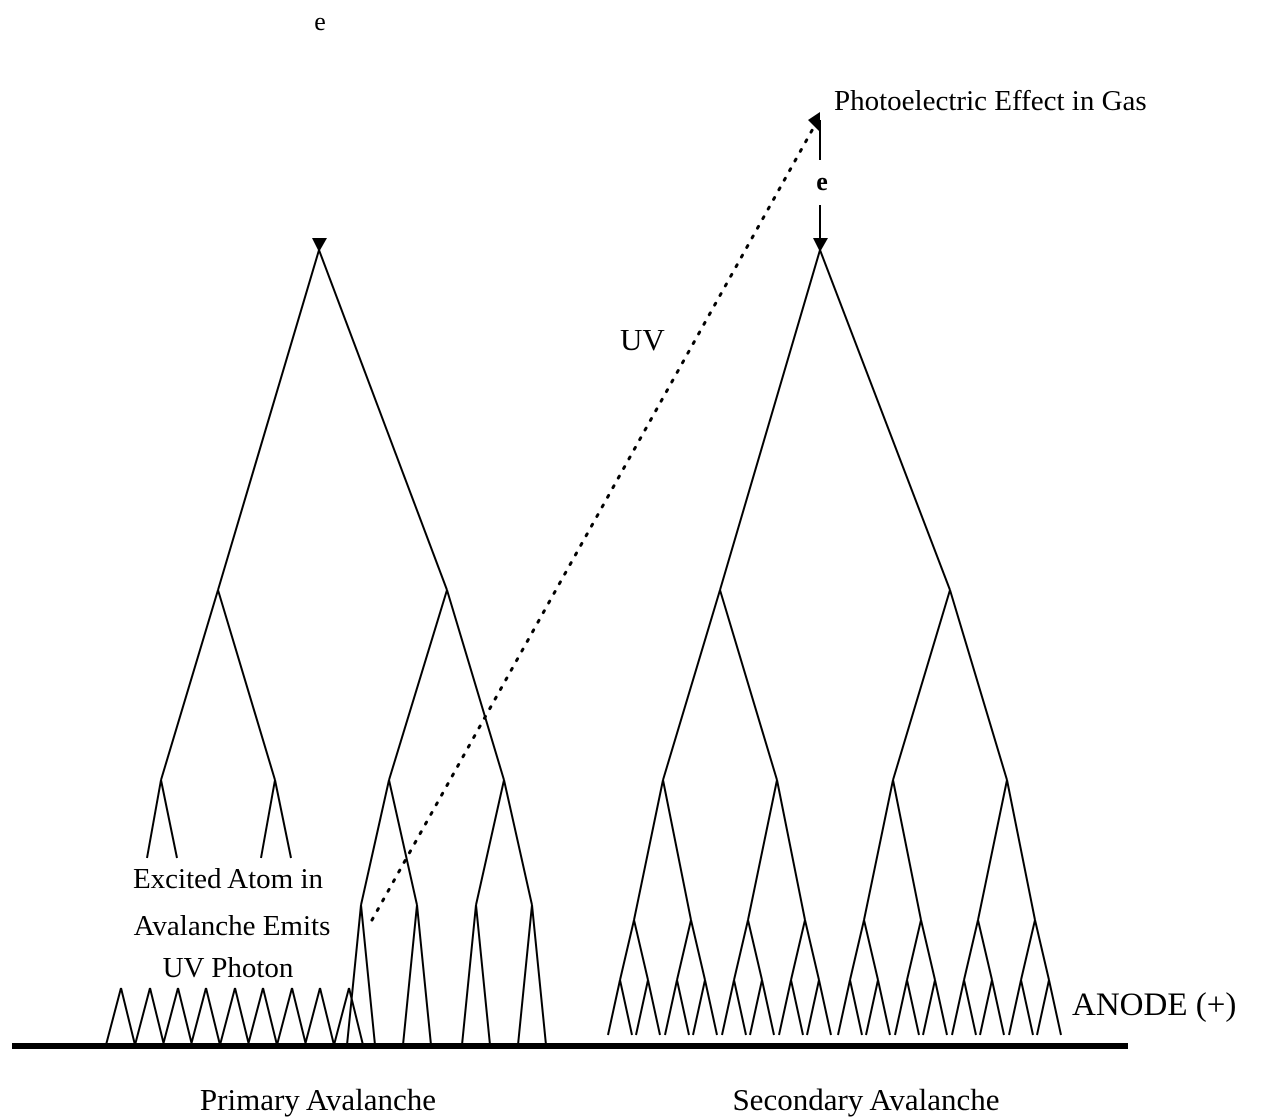 This screenshot has height=1118, width=1264. Describe the element at coordinates (871, 950) in the screenshot. I see `secondary-branch-l4-4-right` at that location.